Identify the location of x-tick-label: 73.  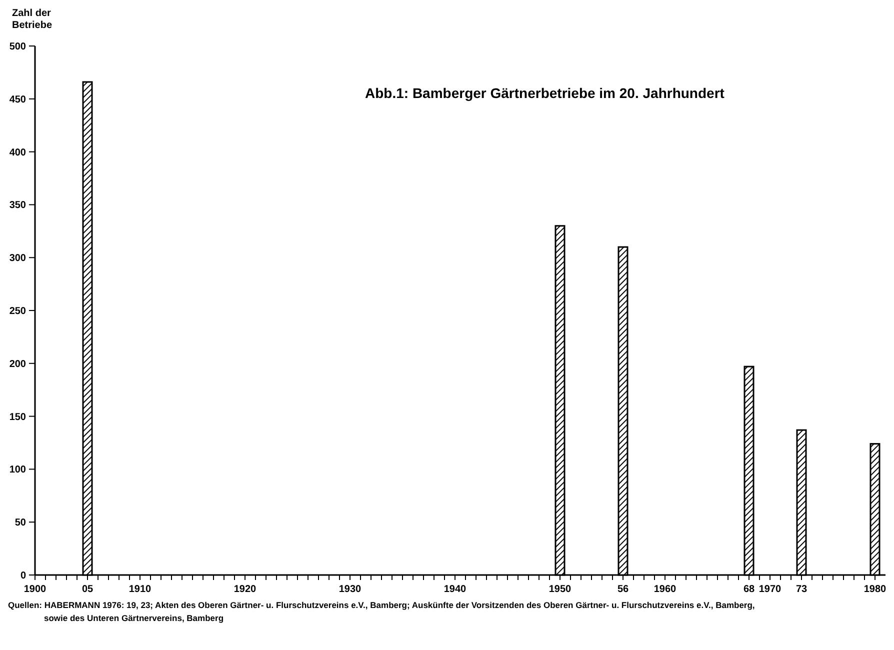
(802, 589).